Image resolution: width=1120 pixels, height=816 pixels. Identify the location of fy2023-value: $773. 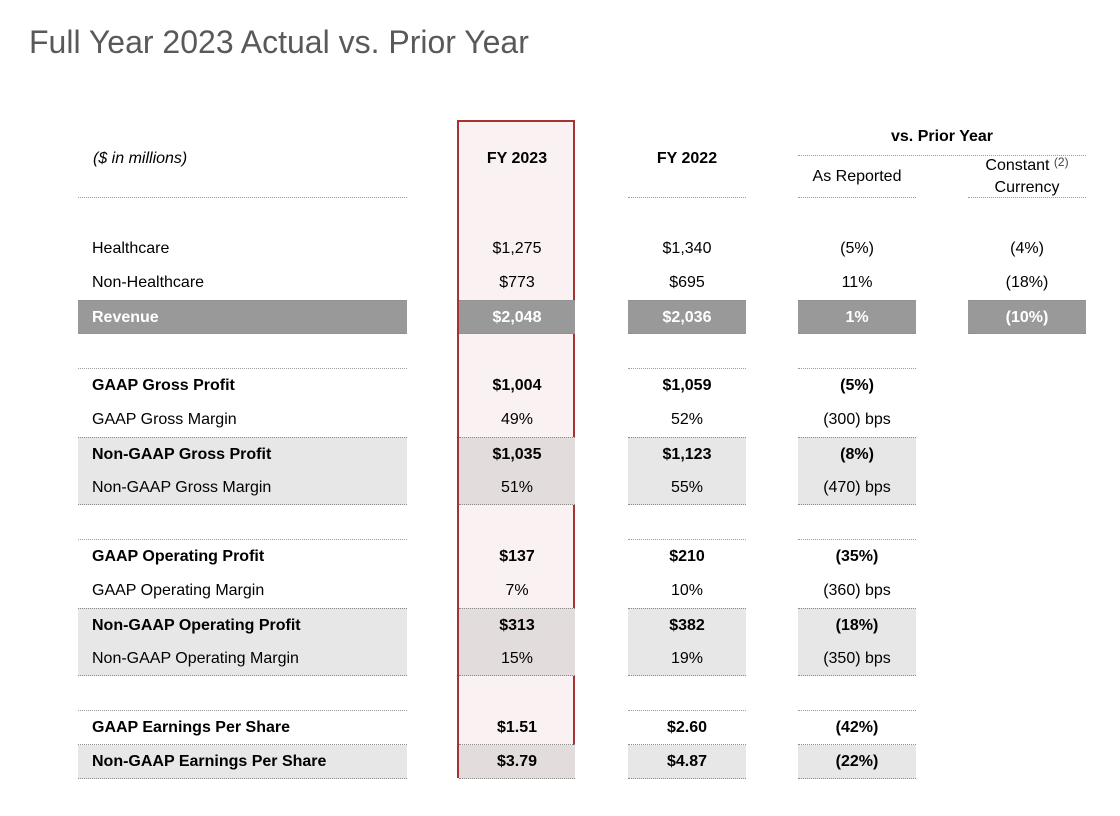
(517, 282).